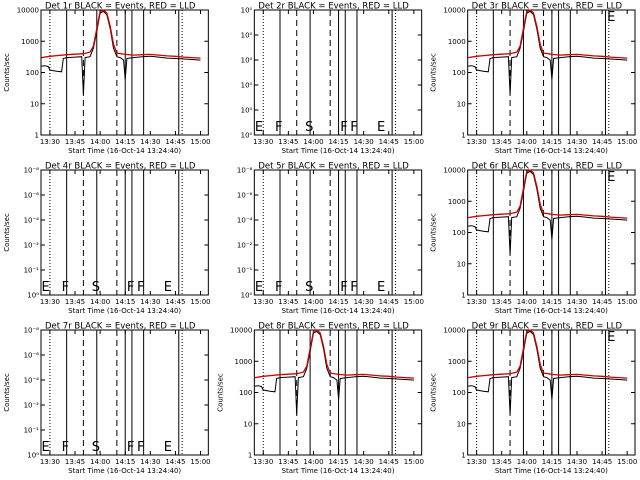  What do you see at coordinates (627, 142) in the screenshot?
I see `det3-x-tick-label: 15:00` at bounding box center [627, 142].